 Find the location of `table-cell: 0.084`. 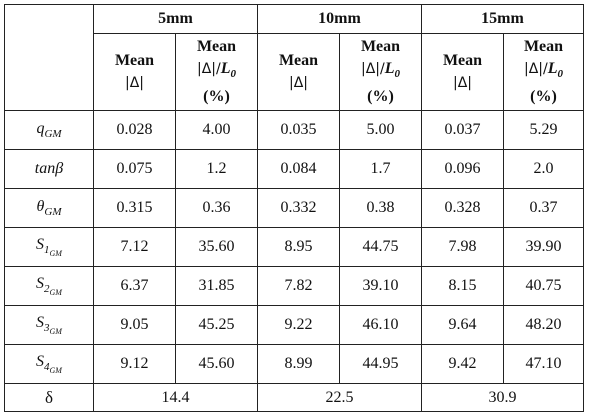

table-cell: 0.084 is located at coordinates (298, 169).